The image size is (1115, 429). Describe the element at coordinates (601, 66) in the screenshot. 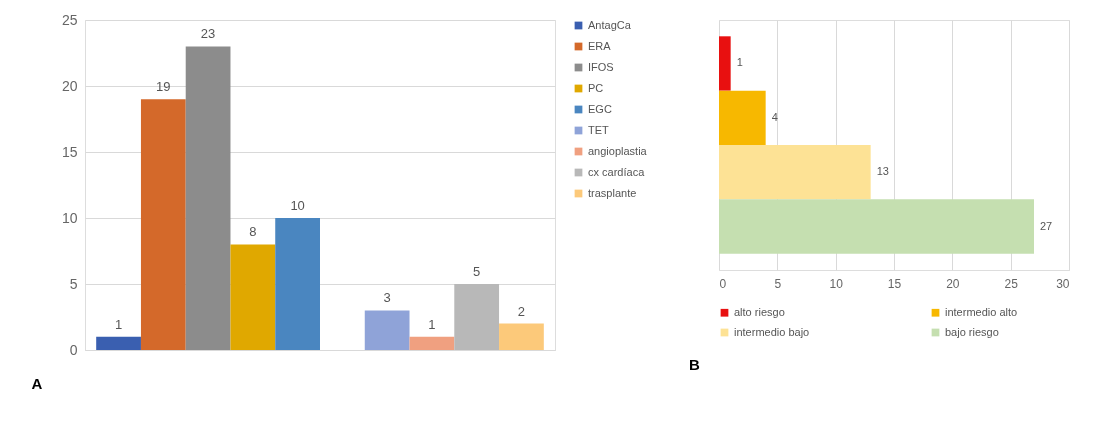

I see `legend-label: IFOS` at that location.